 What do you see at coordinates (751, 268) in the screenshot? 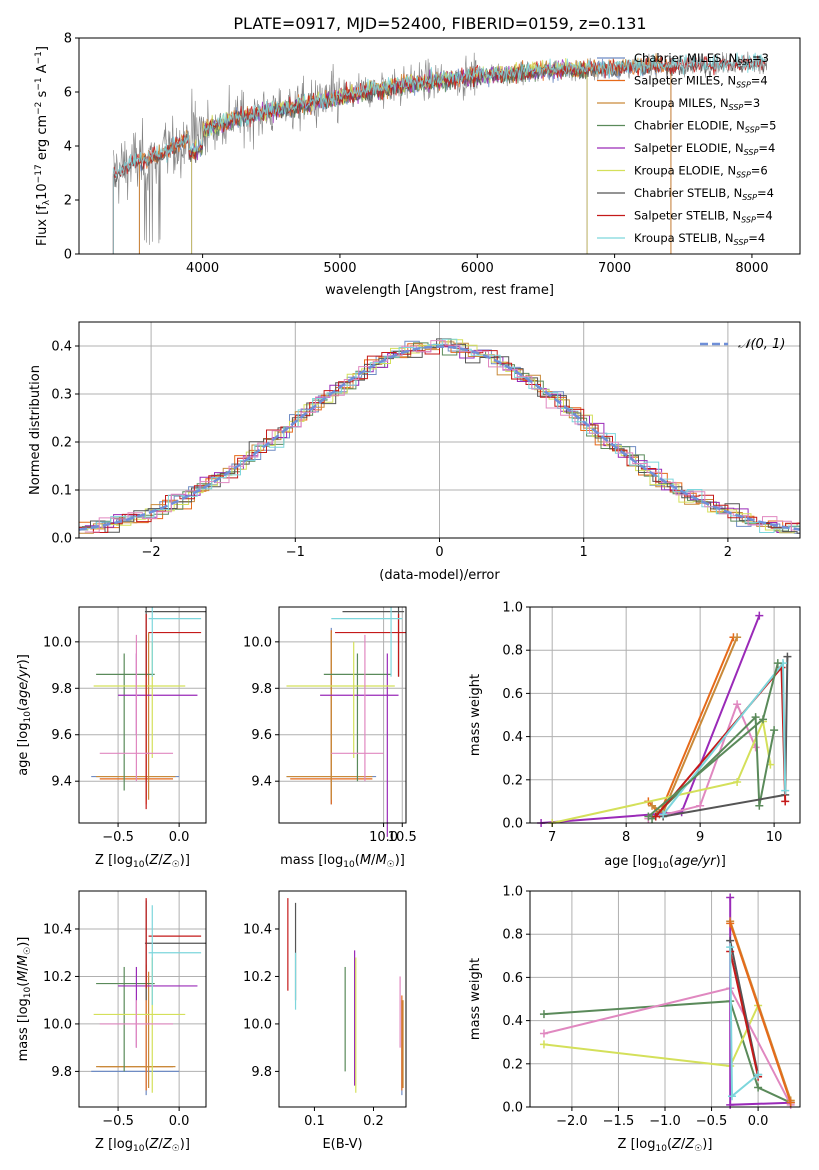
I see `x-tick-label: 8000` at bounding box center [751, 268].